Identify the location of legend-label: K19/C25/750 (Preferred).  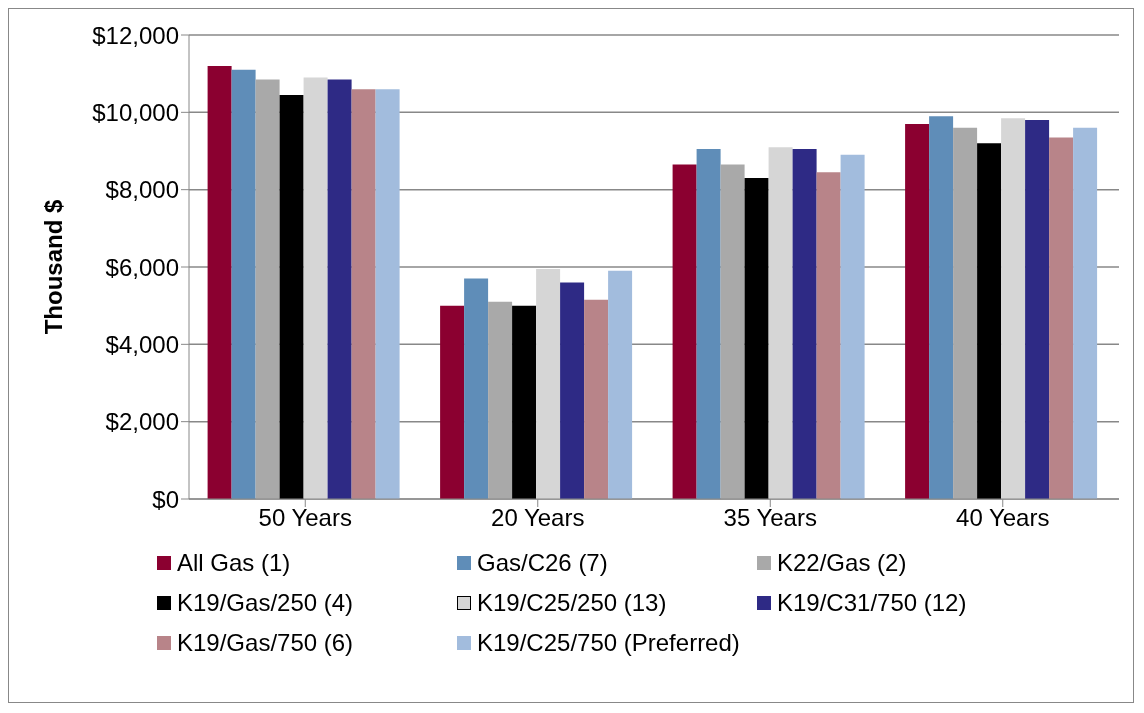
(608, 643).